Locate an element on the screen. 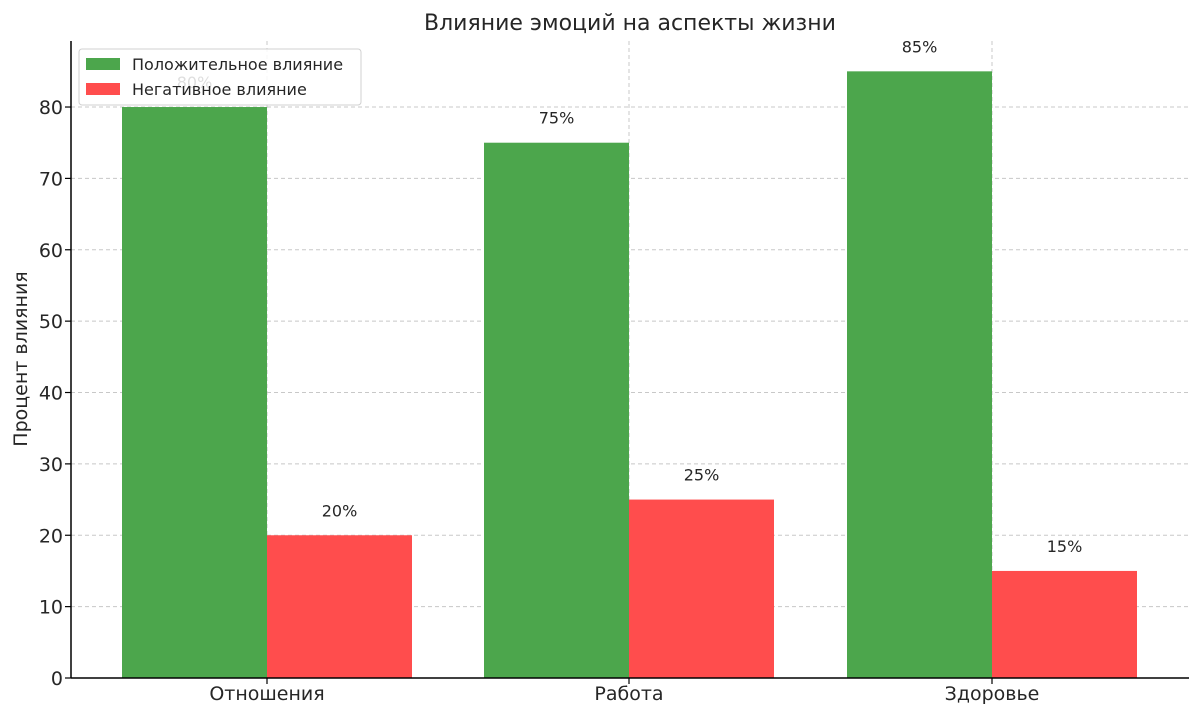 This screenshot has width=1200, height=716. x-tick-label: Здоровье is located at coordinates (992, 694).